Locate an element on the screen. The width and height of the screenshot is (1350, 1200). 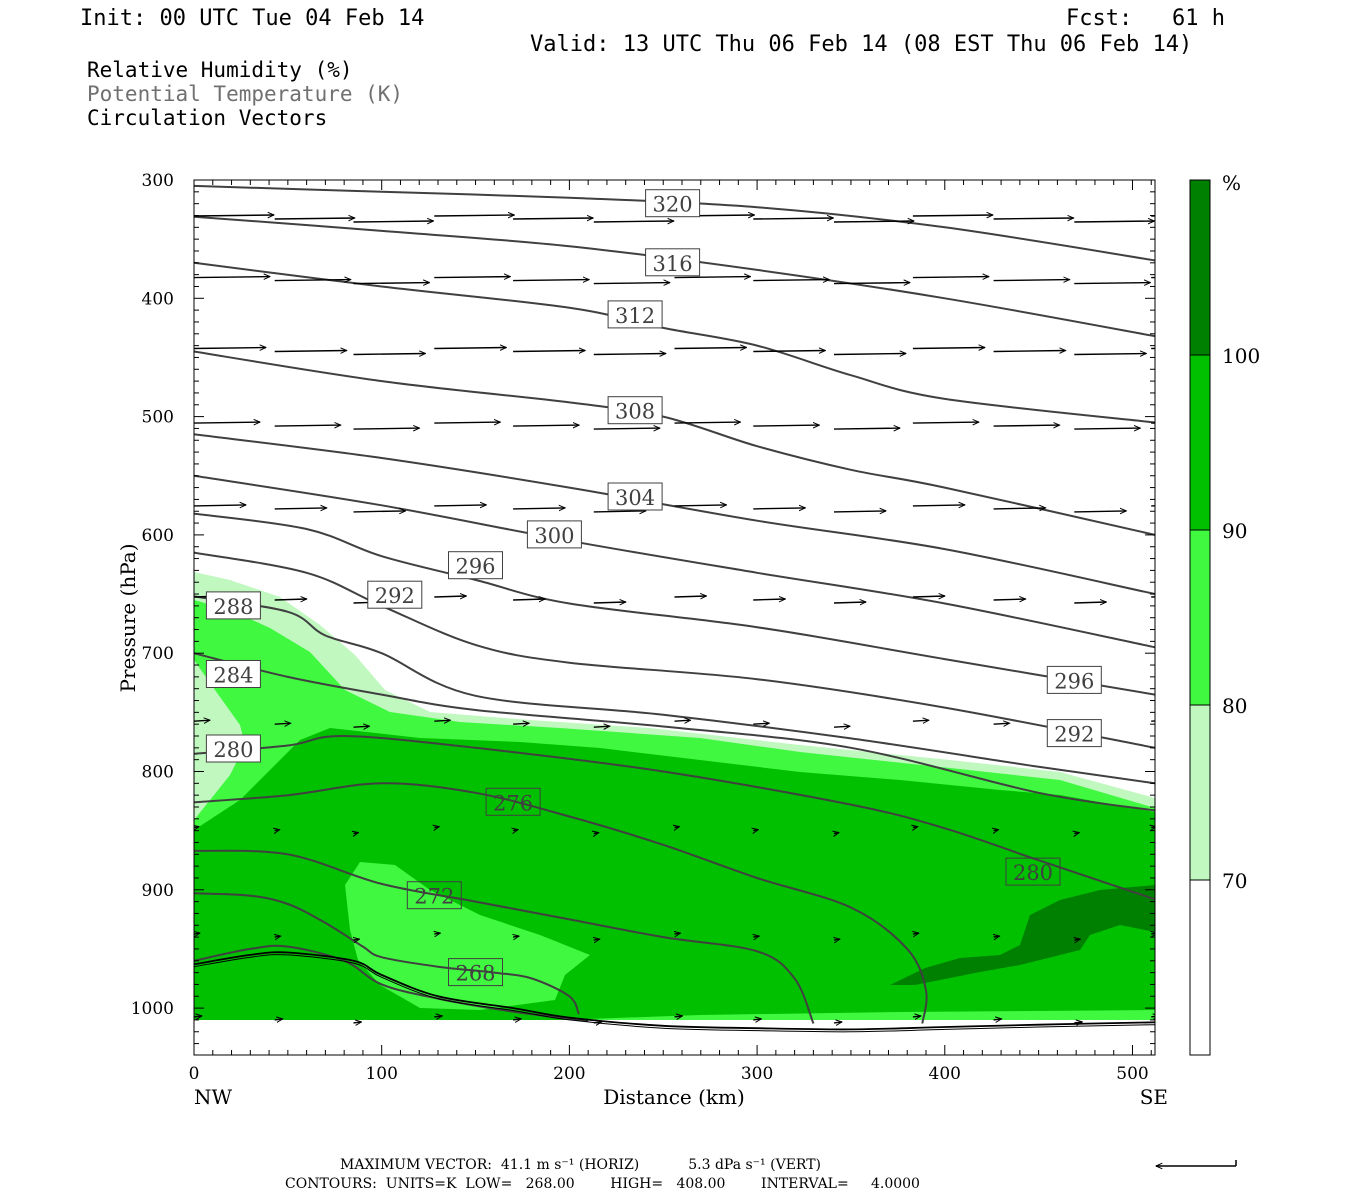
contour-label-text: 280 is located at coordinates (233, 750).